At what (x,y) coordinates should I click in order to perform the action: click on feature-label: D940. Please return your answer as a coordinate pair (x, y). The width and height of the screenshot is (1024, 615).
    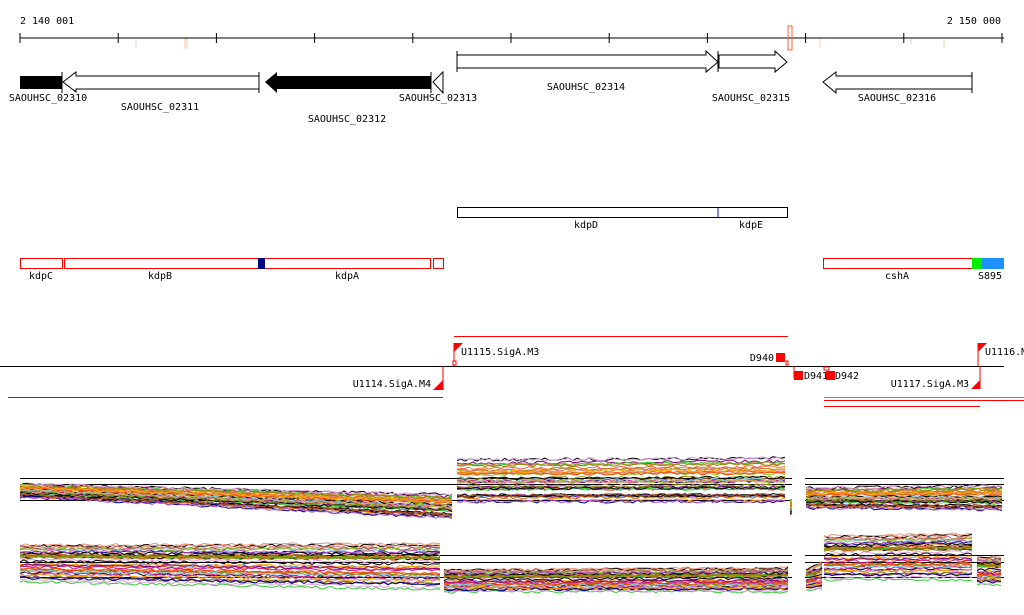
    Looking at the image, I should click on (762, 358).